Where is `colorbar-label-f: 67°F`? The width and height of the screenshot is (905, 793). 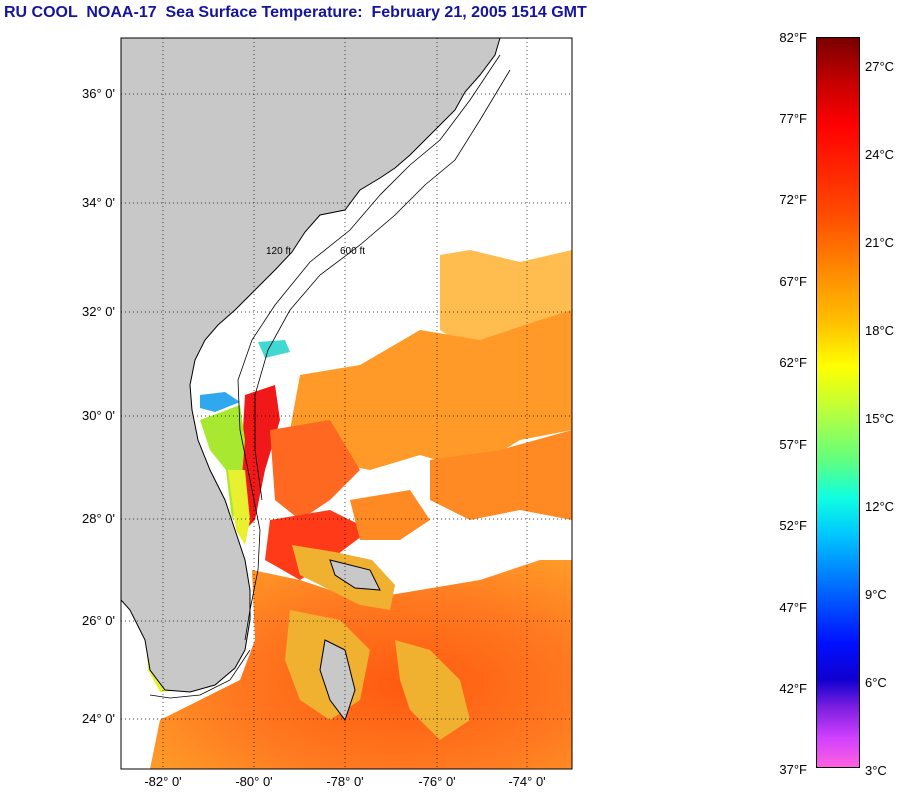
colorbar-label-f: 67°F is located at coordinates (793, 281).